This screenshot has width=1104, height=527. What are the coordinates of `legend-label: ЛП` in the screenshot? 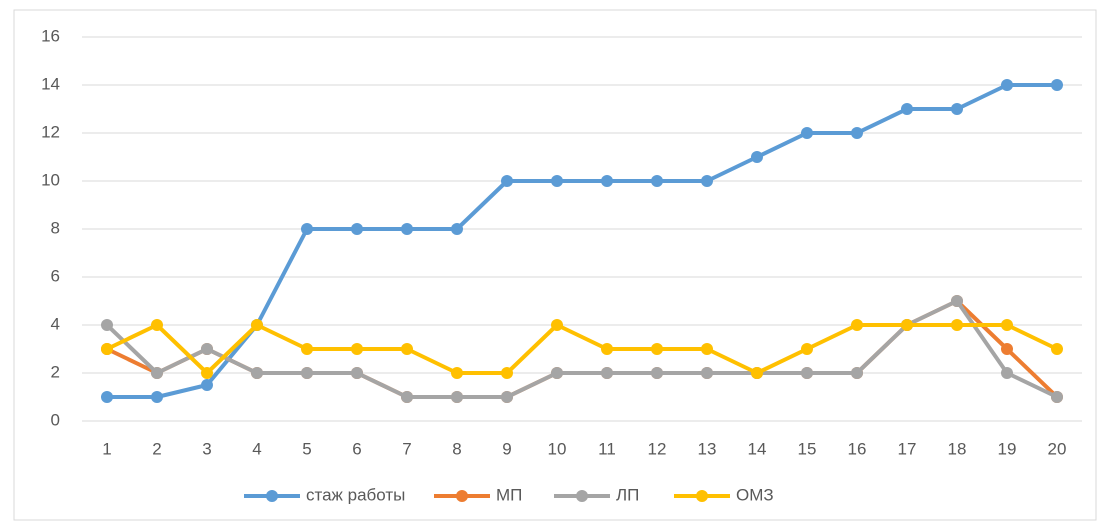 It's located at (627, 494).